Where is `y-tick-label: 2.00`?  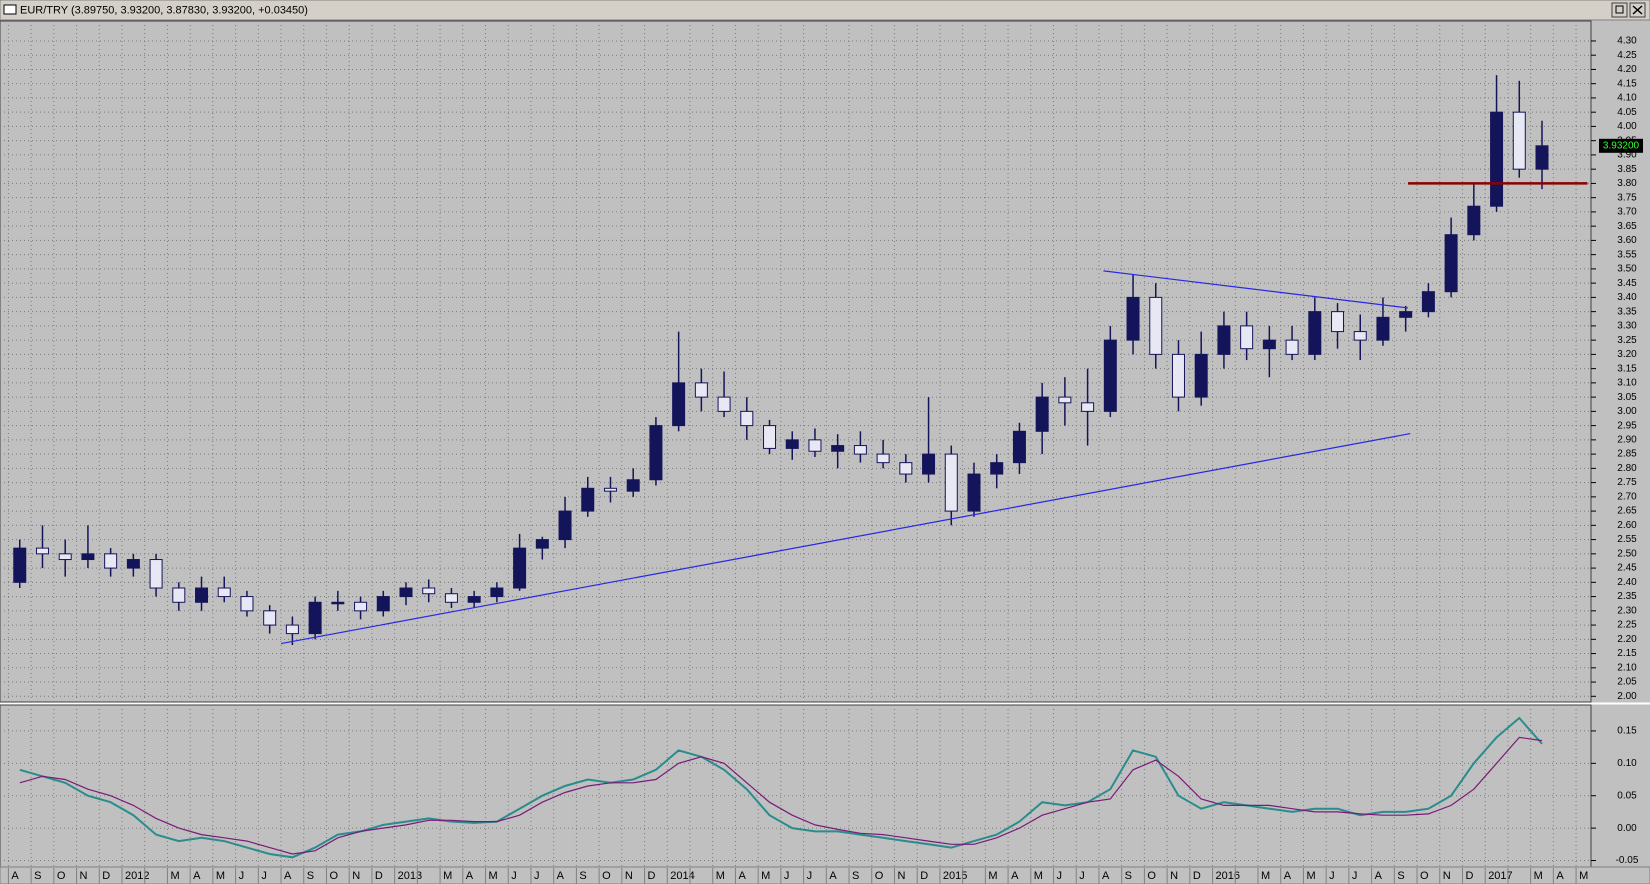
y-tick-label: 2.00 is located at coordinates (1627, 696).